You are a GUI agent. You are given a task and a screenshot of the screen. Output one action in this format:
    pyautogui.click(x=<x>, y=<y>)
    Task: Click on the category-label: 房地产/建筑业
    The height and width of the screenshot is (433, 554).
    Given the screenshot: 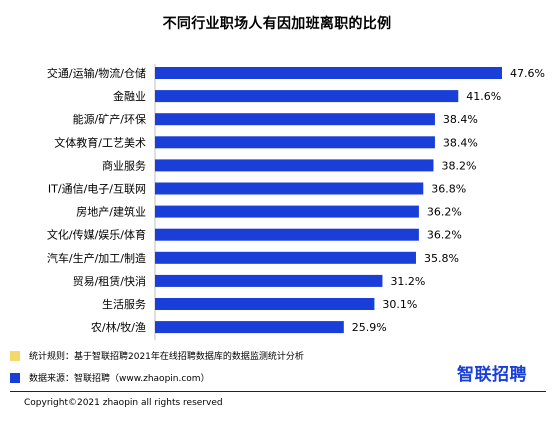 What is the action you would take?
    pyautogui.click(x=111, y=212)
    